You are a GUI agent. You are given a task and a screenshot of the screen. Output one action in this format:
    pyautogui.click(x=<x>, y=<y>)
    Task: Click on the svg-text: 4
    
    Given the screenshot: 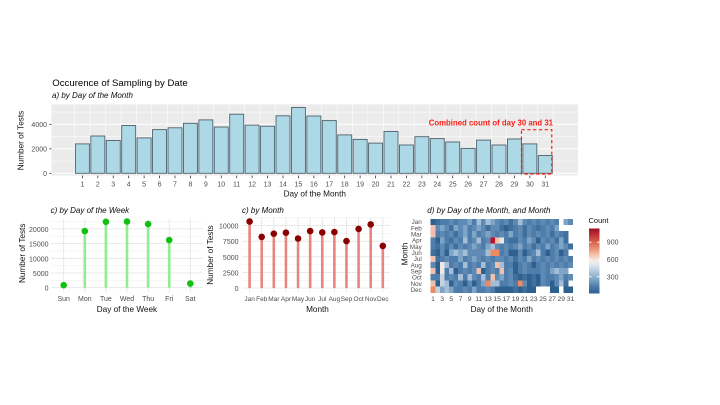 What is the action you would take?
    pyautogui.click(x=129, y=185)
    